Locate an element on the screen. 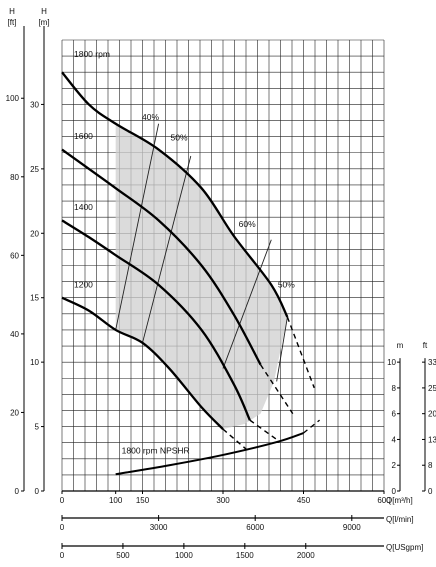  ft-tick-label: 0 is located at coordinates (17, 491).